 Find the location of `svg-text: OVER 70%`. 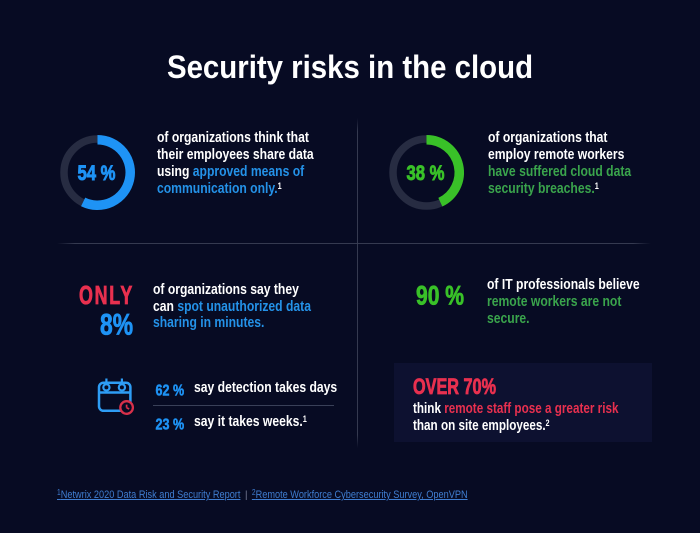

svg-text: OVER 70% is located at coordinates (454, 386).